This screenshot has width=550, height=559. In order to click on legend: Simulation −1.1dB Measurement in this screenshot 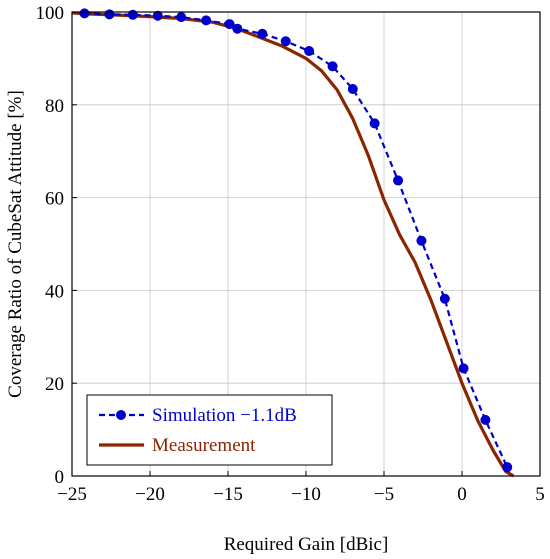, I will do `click(209, 430)`.